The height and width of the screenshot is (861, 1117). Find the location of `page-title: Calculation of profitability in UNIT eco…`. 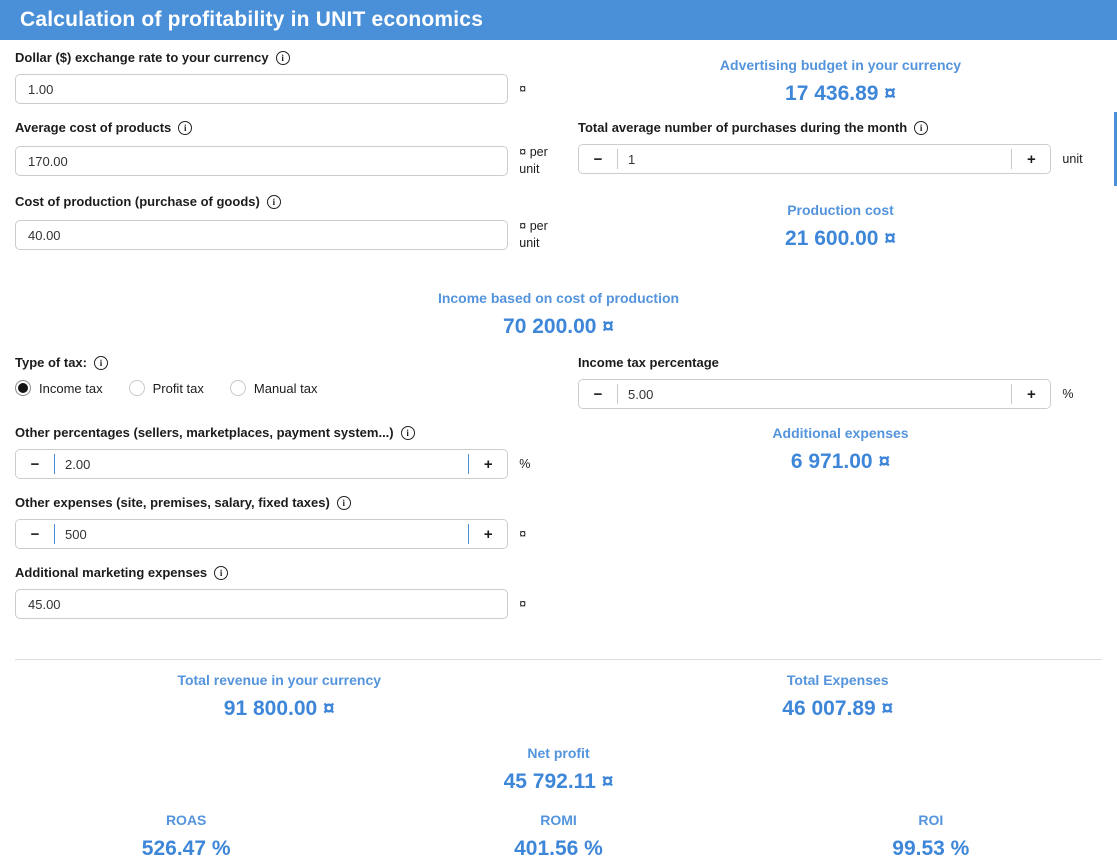

page-title: Calculation of profitability in UNIT eco… is located at coordinates (251, 20).